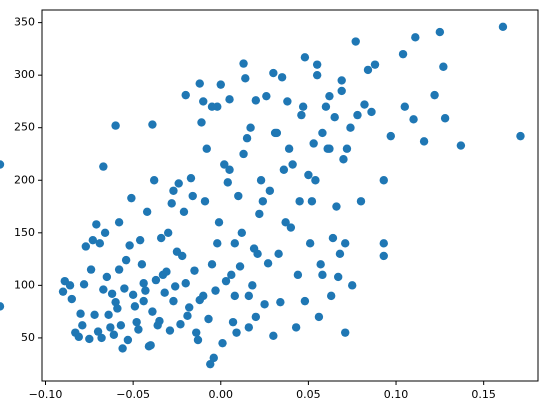 This screenshot has width=546, height=414. Describe the element at coordinates (133, 394) in the screenshot. I see `x-tick-label: −0.05` at that location.